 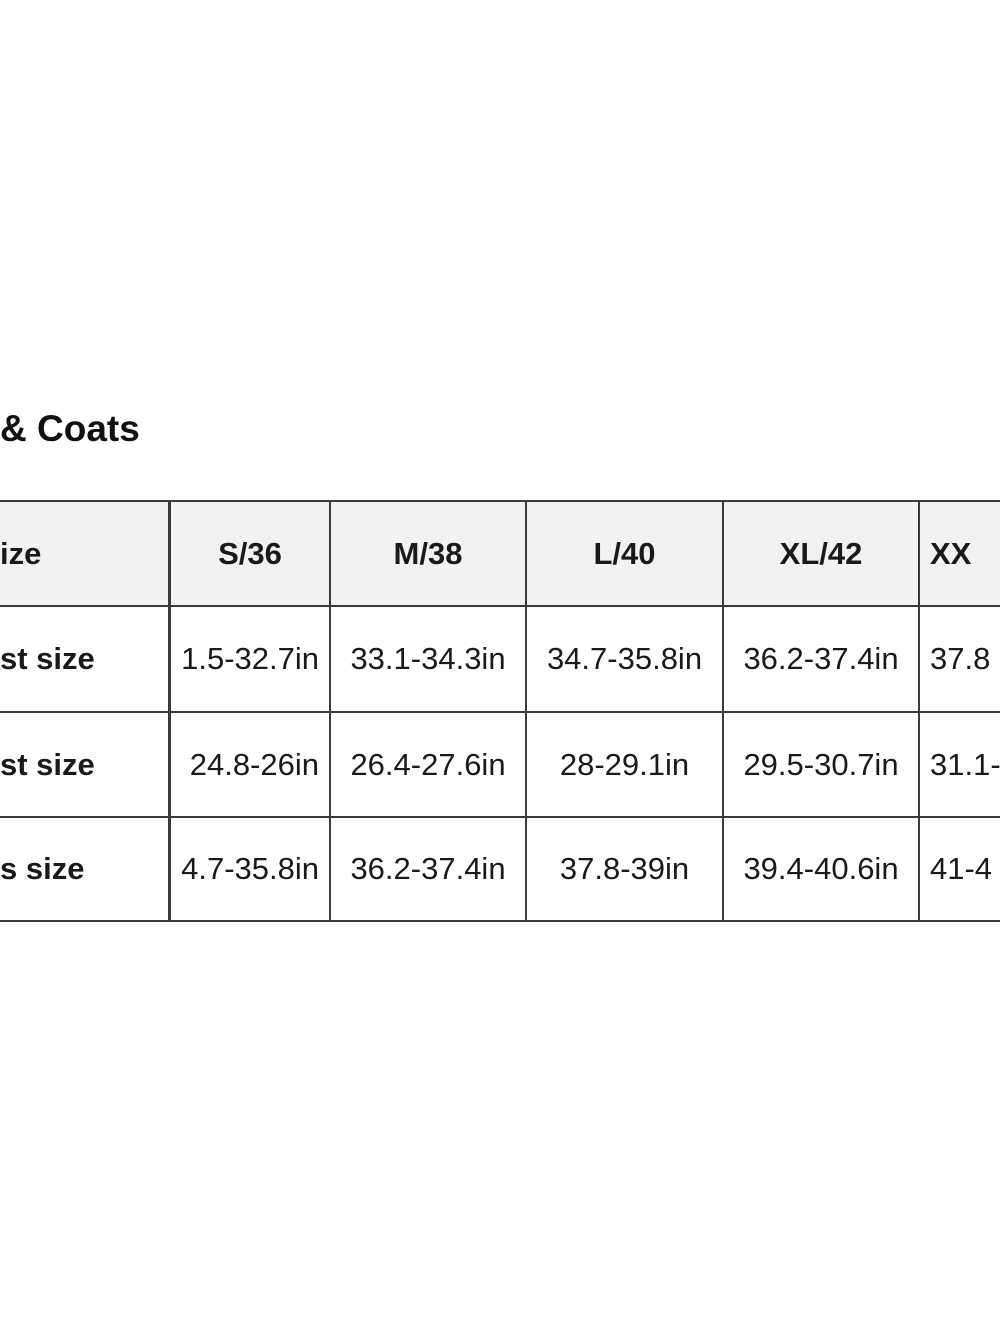 I want to click on table-cell: 28-29.1in, so click(x=625, y=765).